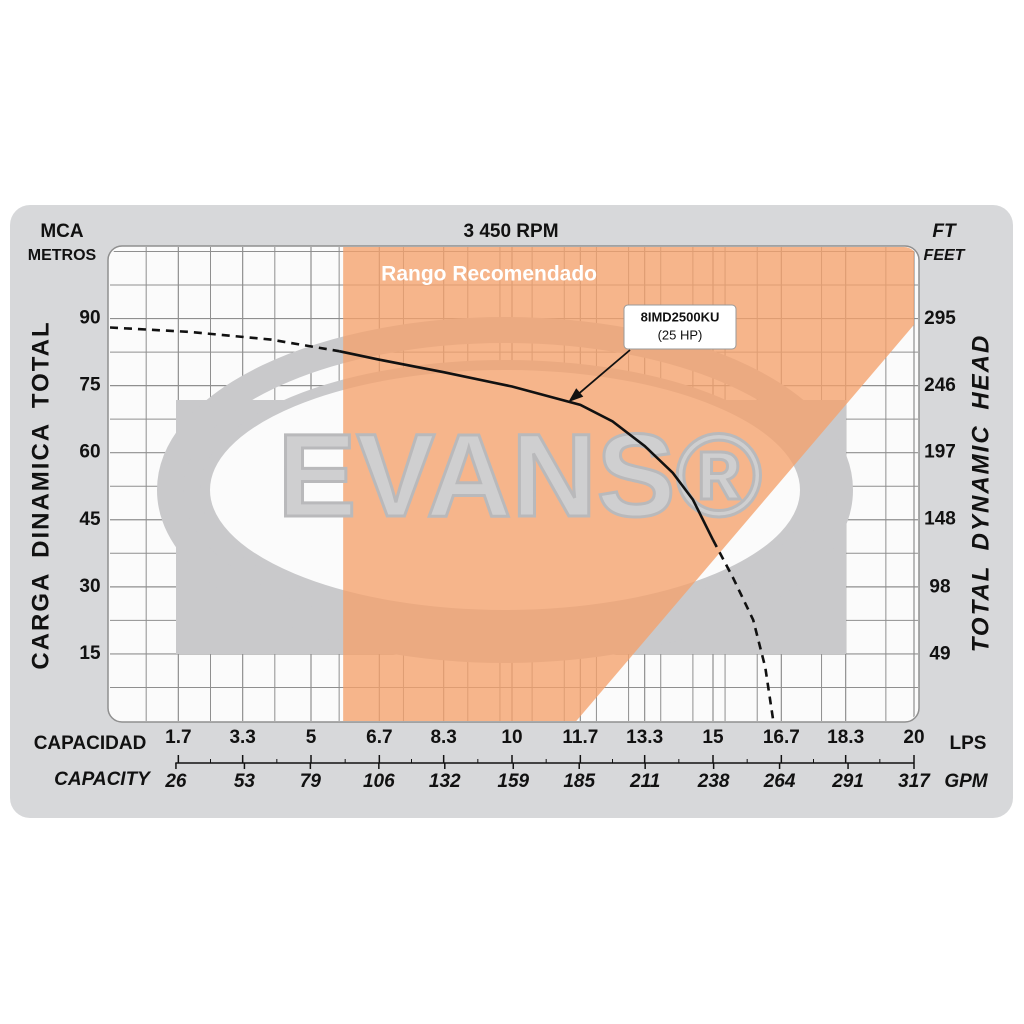 The image size is (1024, 1024). I want to click on x-tick-label: 15, so click(713, 737).